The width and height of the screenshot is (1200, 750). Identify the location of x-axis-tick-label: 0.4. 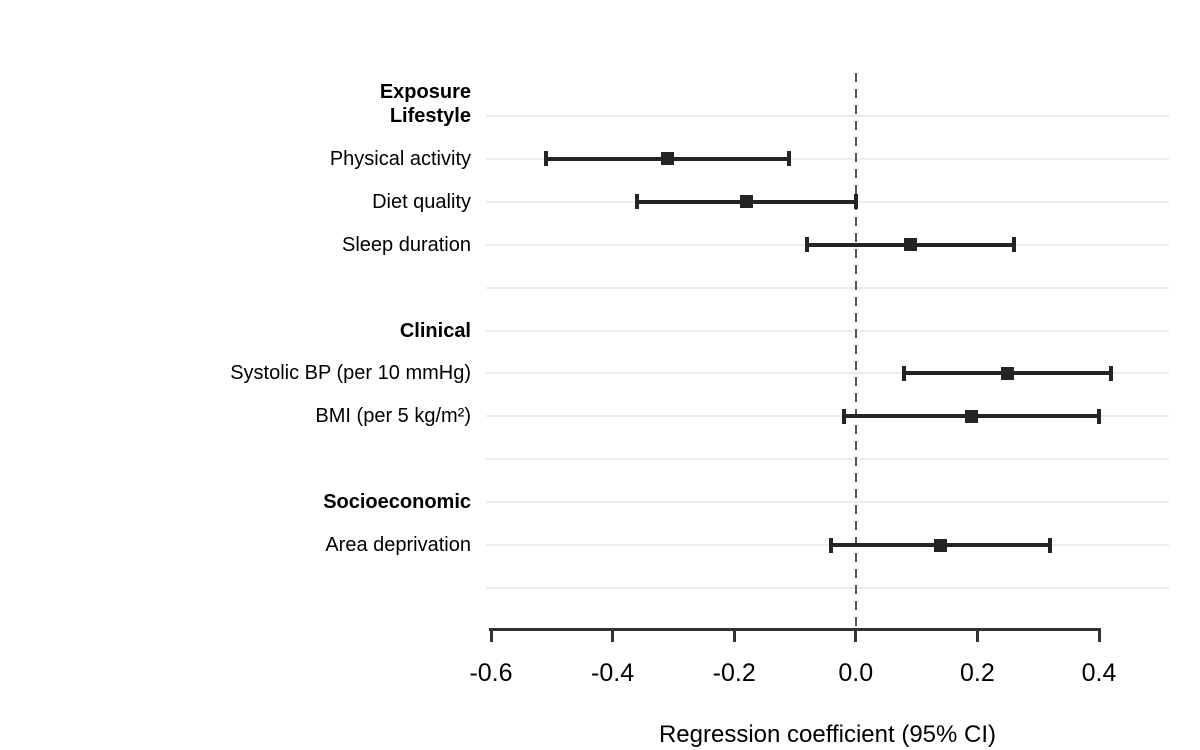
(1099, 673).